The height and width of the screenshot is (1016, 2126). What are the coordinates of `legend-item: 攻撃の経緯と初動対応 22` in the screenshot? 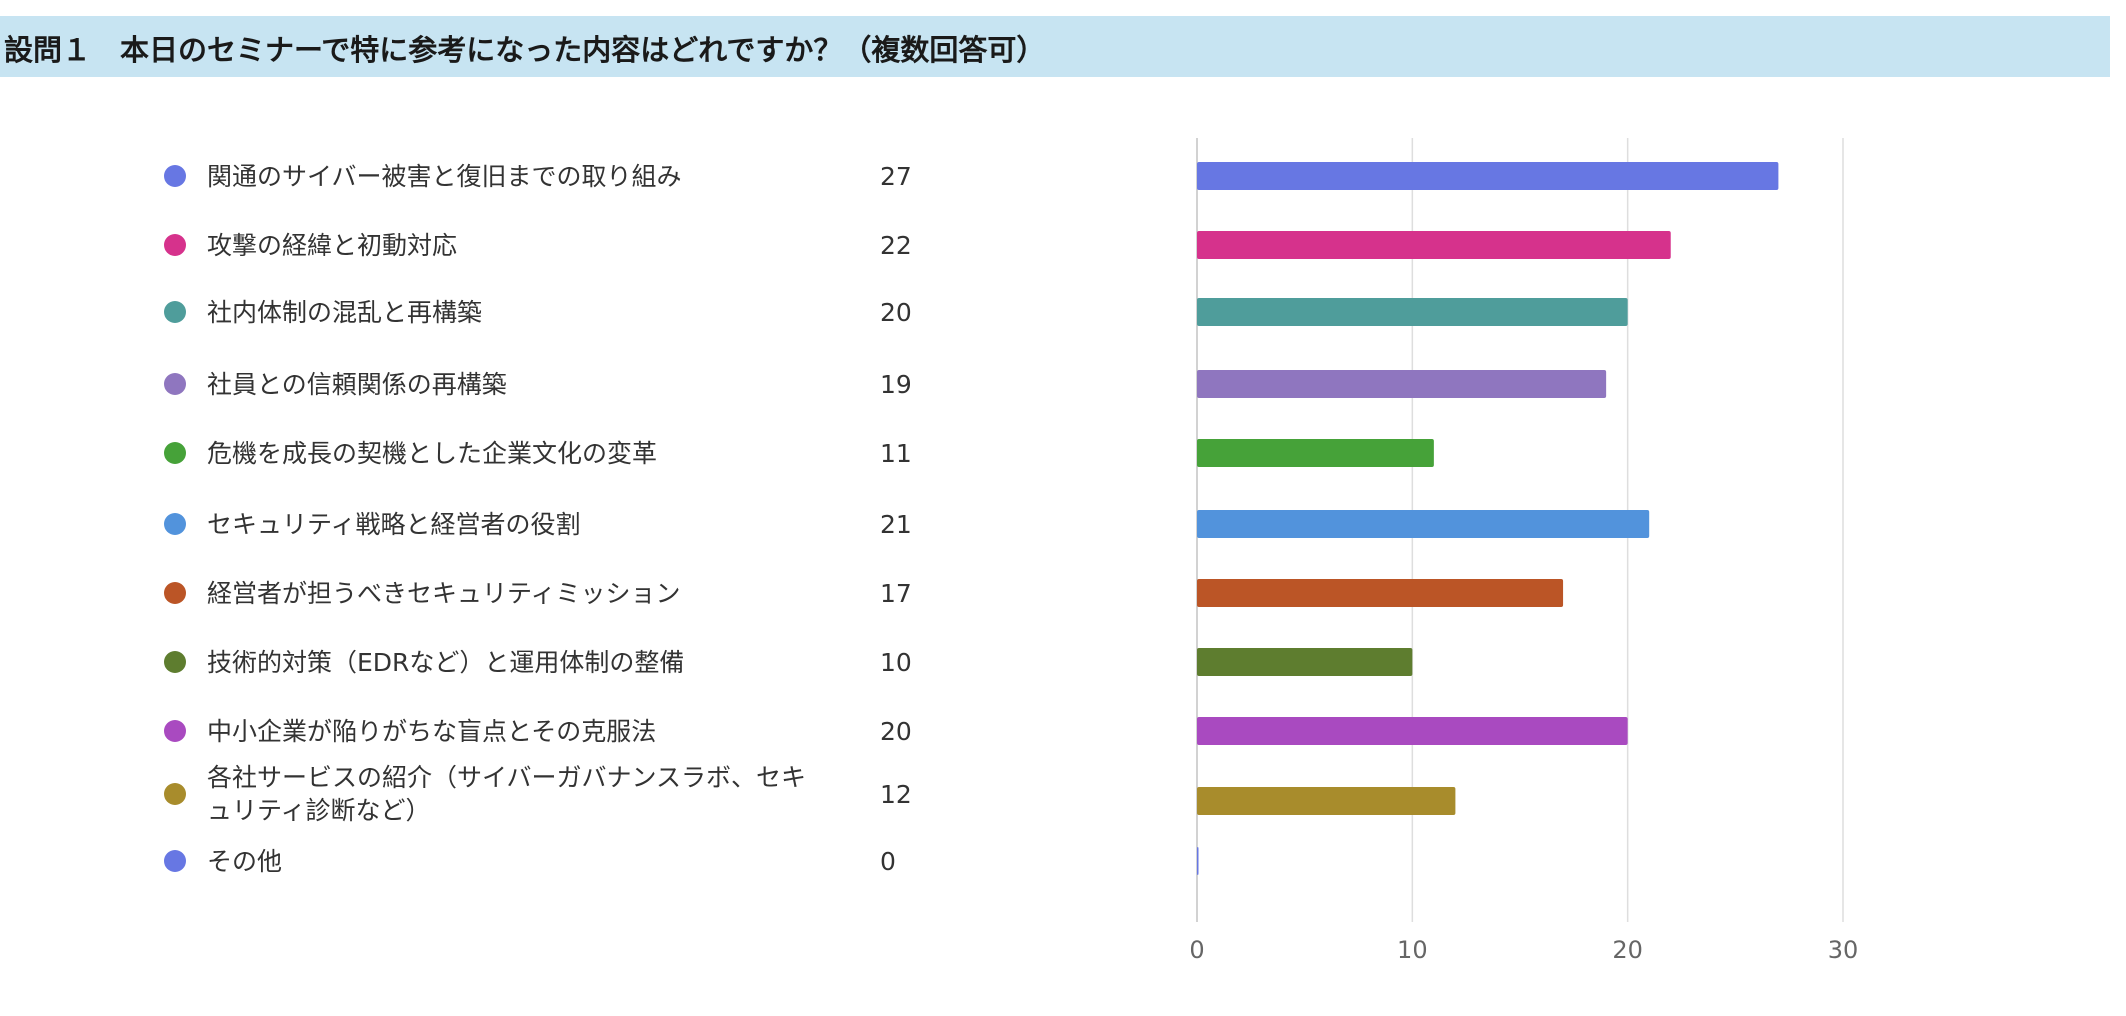 It's located at (480, 245).